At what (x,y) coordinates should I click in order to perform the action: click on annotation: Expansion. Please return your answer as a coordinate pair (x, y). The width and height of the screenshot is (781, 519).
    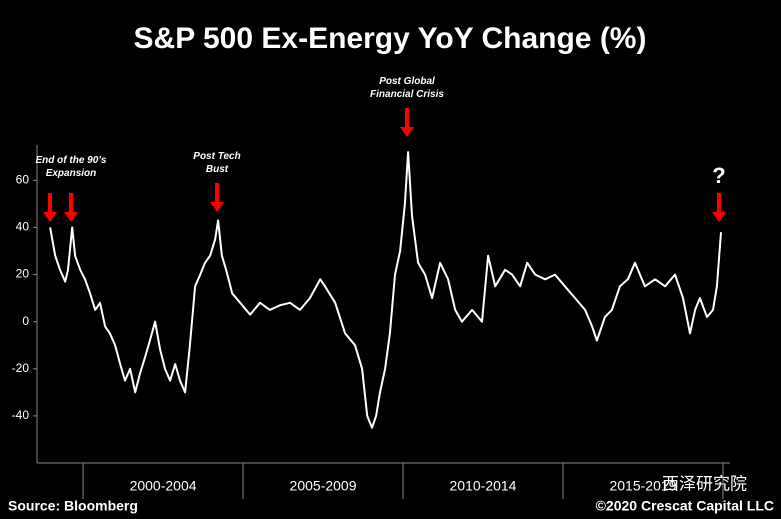
    Looking at the image, I should click on (71, 173).